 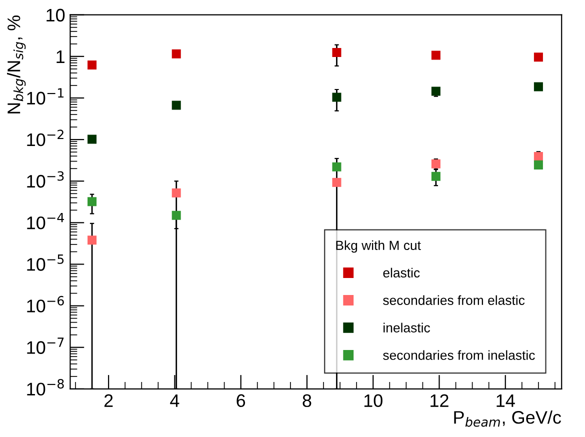 What do you see at coordinates (407, 327) in the screenshot?
I see `legend-label: inelastic` at bounding box center [407, 327].